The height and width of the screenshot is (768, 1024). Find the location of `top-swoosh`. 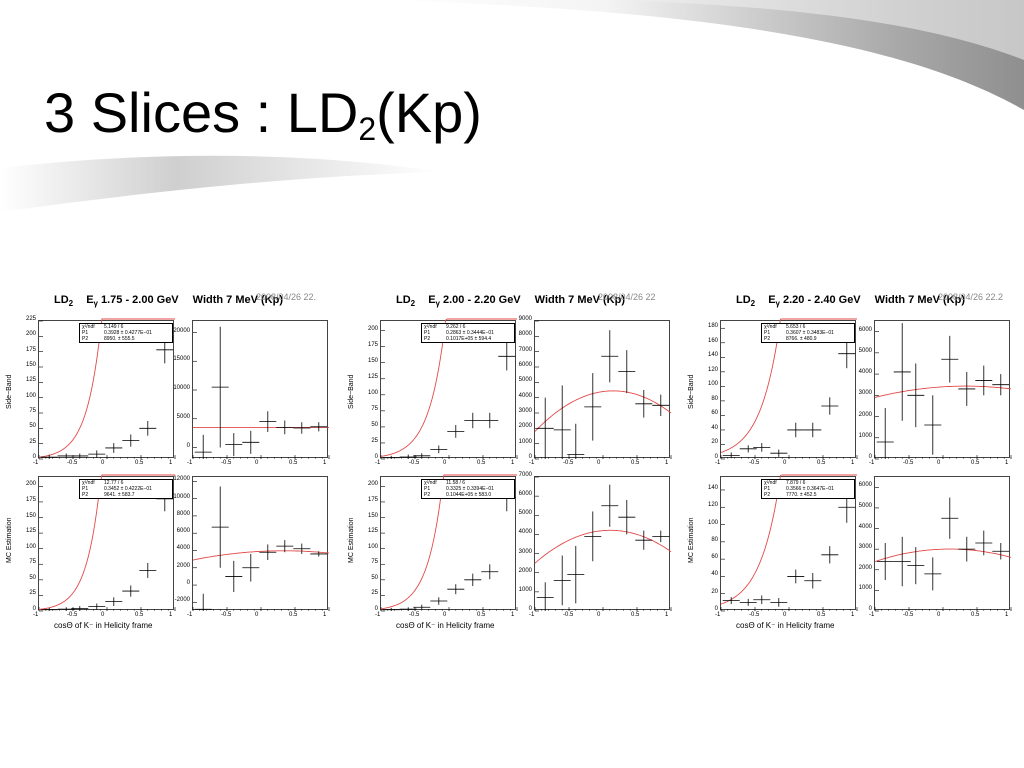

top-swoosh is located at coordinates (702, 55).